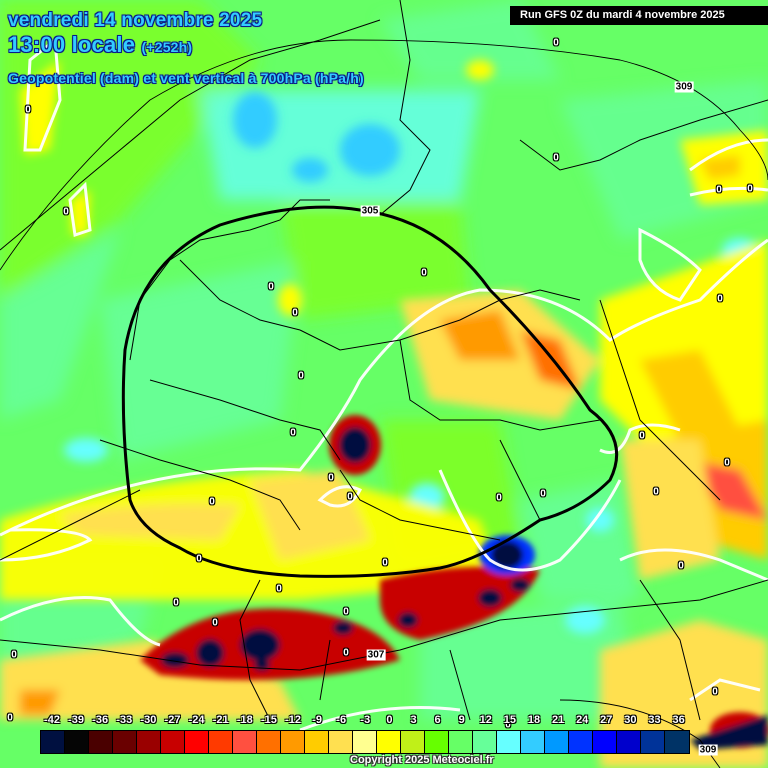  What do you see at coordinates (437, 720) in the screenshot?
I see `colorbar-label: 6` at bounding box center [437, 720].